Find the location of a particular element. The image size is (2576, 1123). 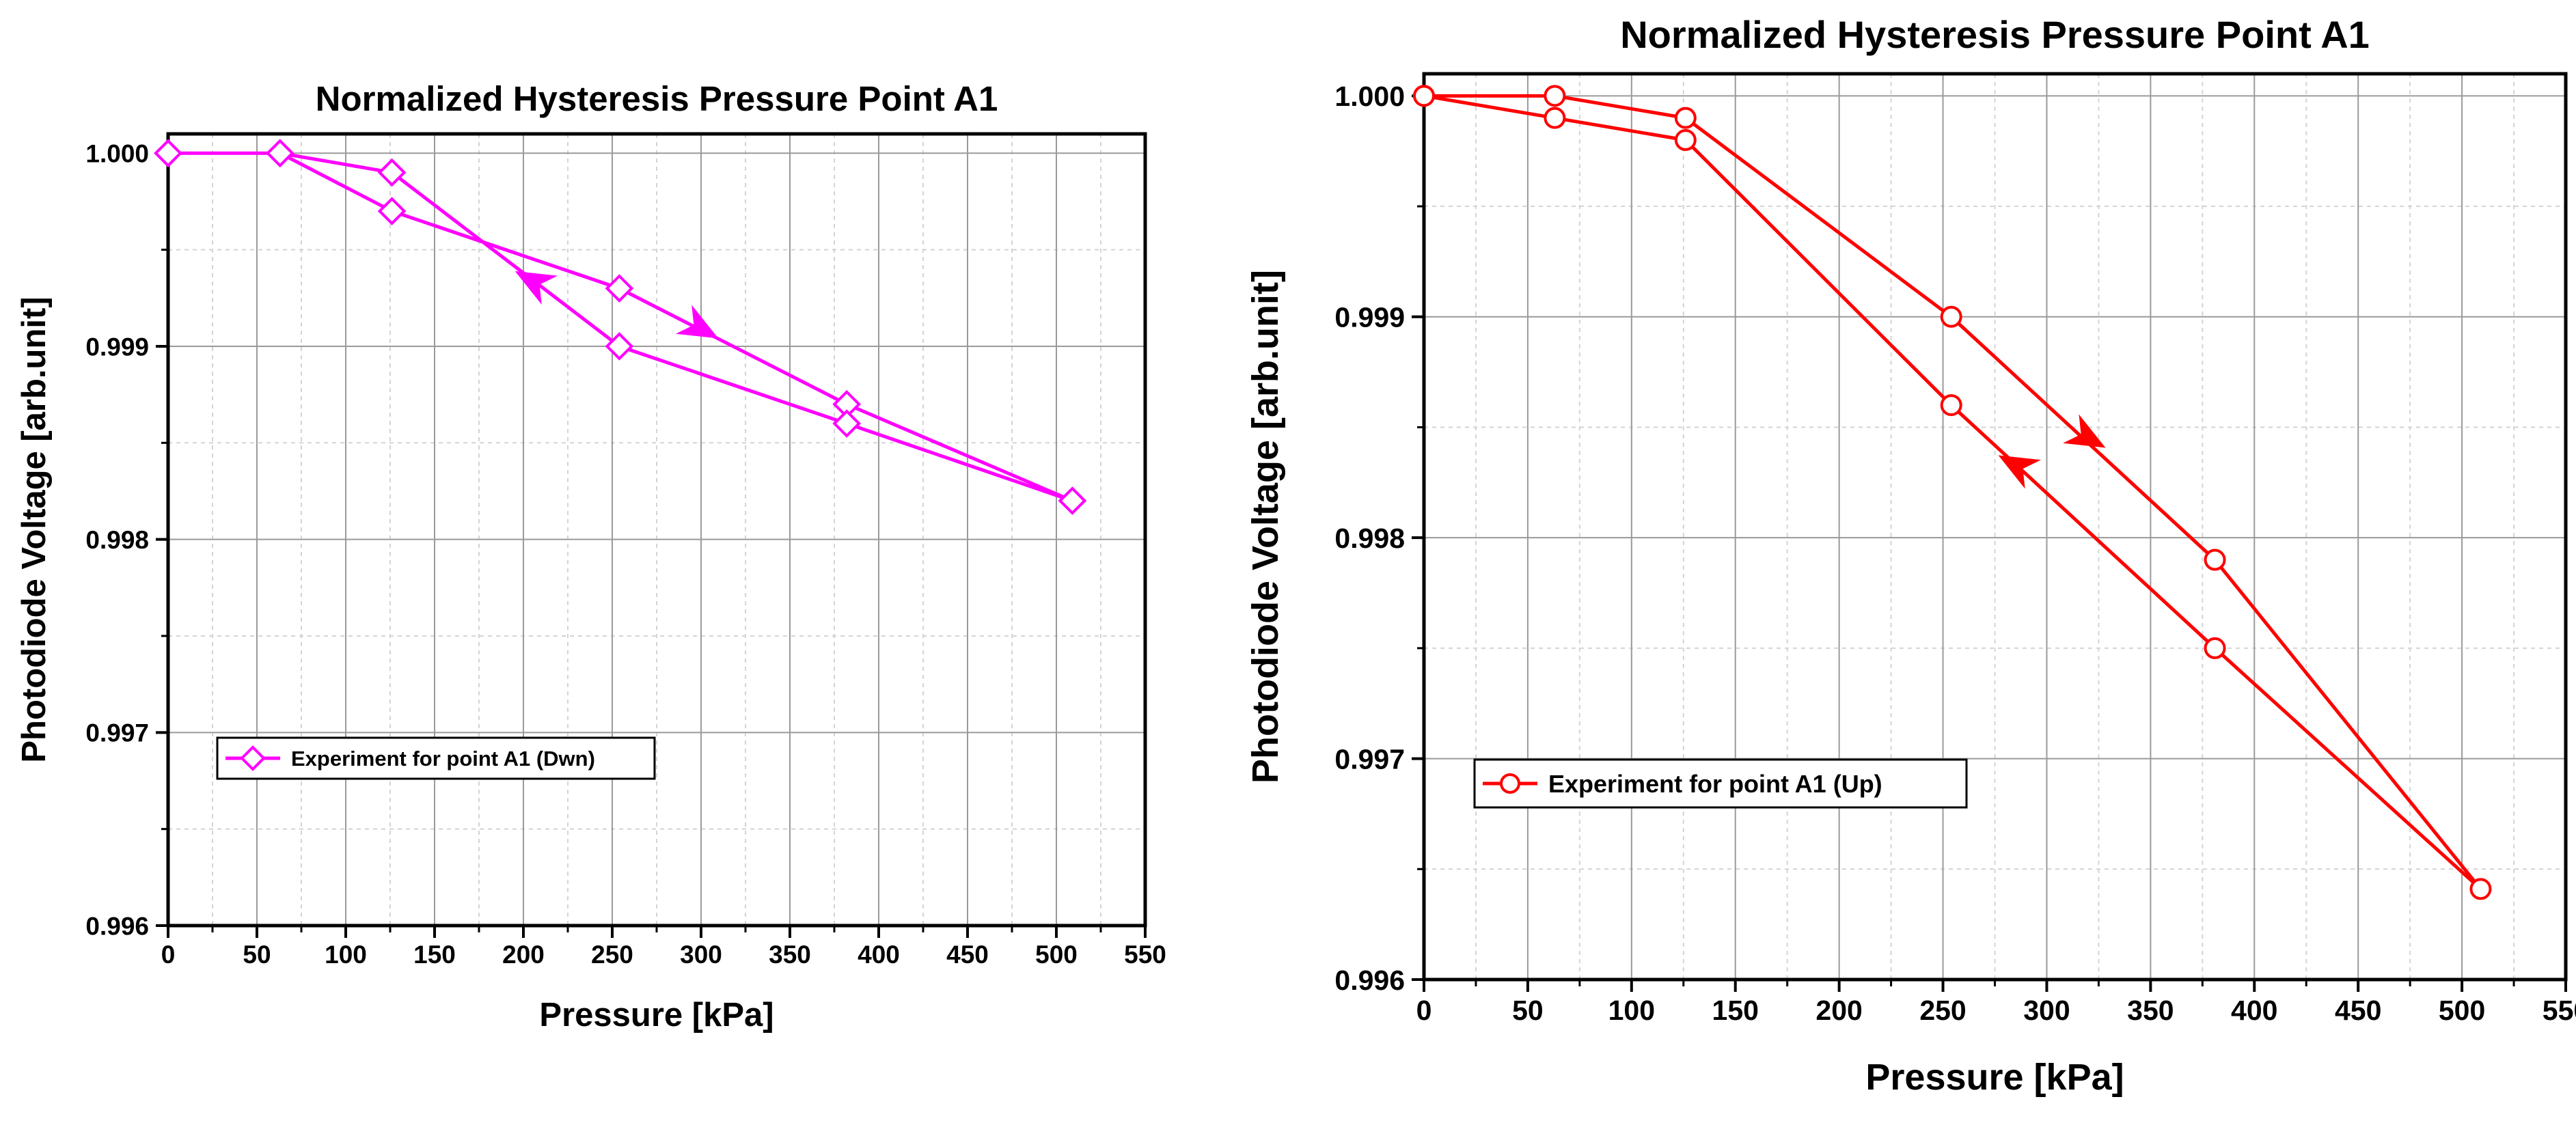

legend-label: Experiment for point A1 (Dwn) is located at coordinates (443, 759).